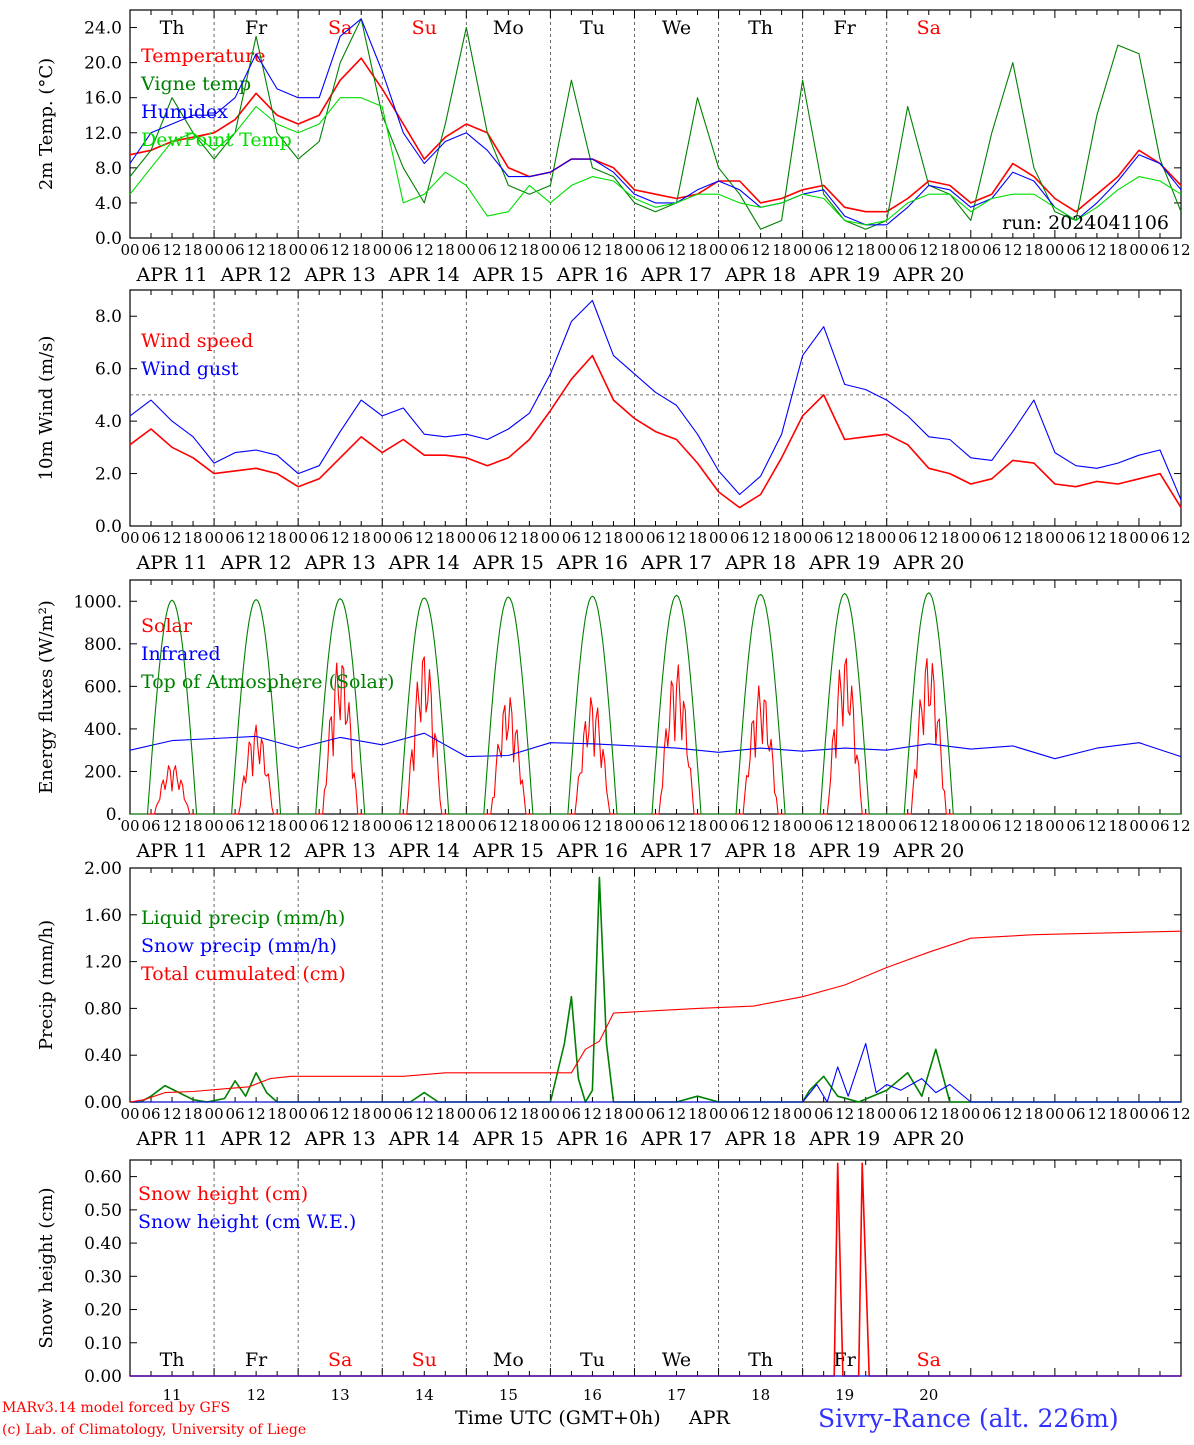 This screenshot has width=1194, height=1445. Describe the element at coordinates (103, 1311) in the screenshot. I see `y-tick-label: 0.20` at that location.